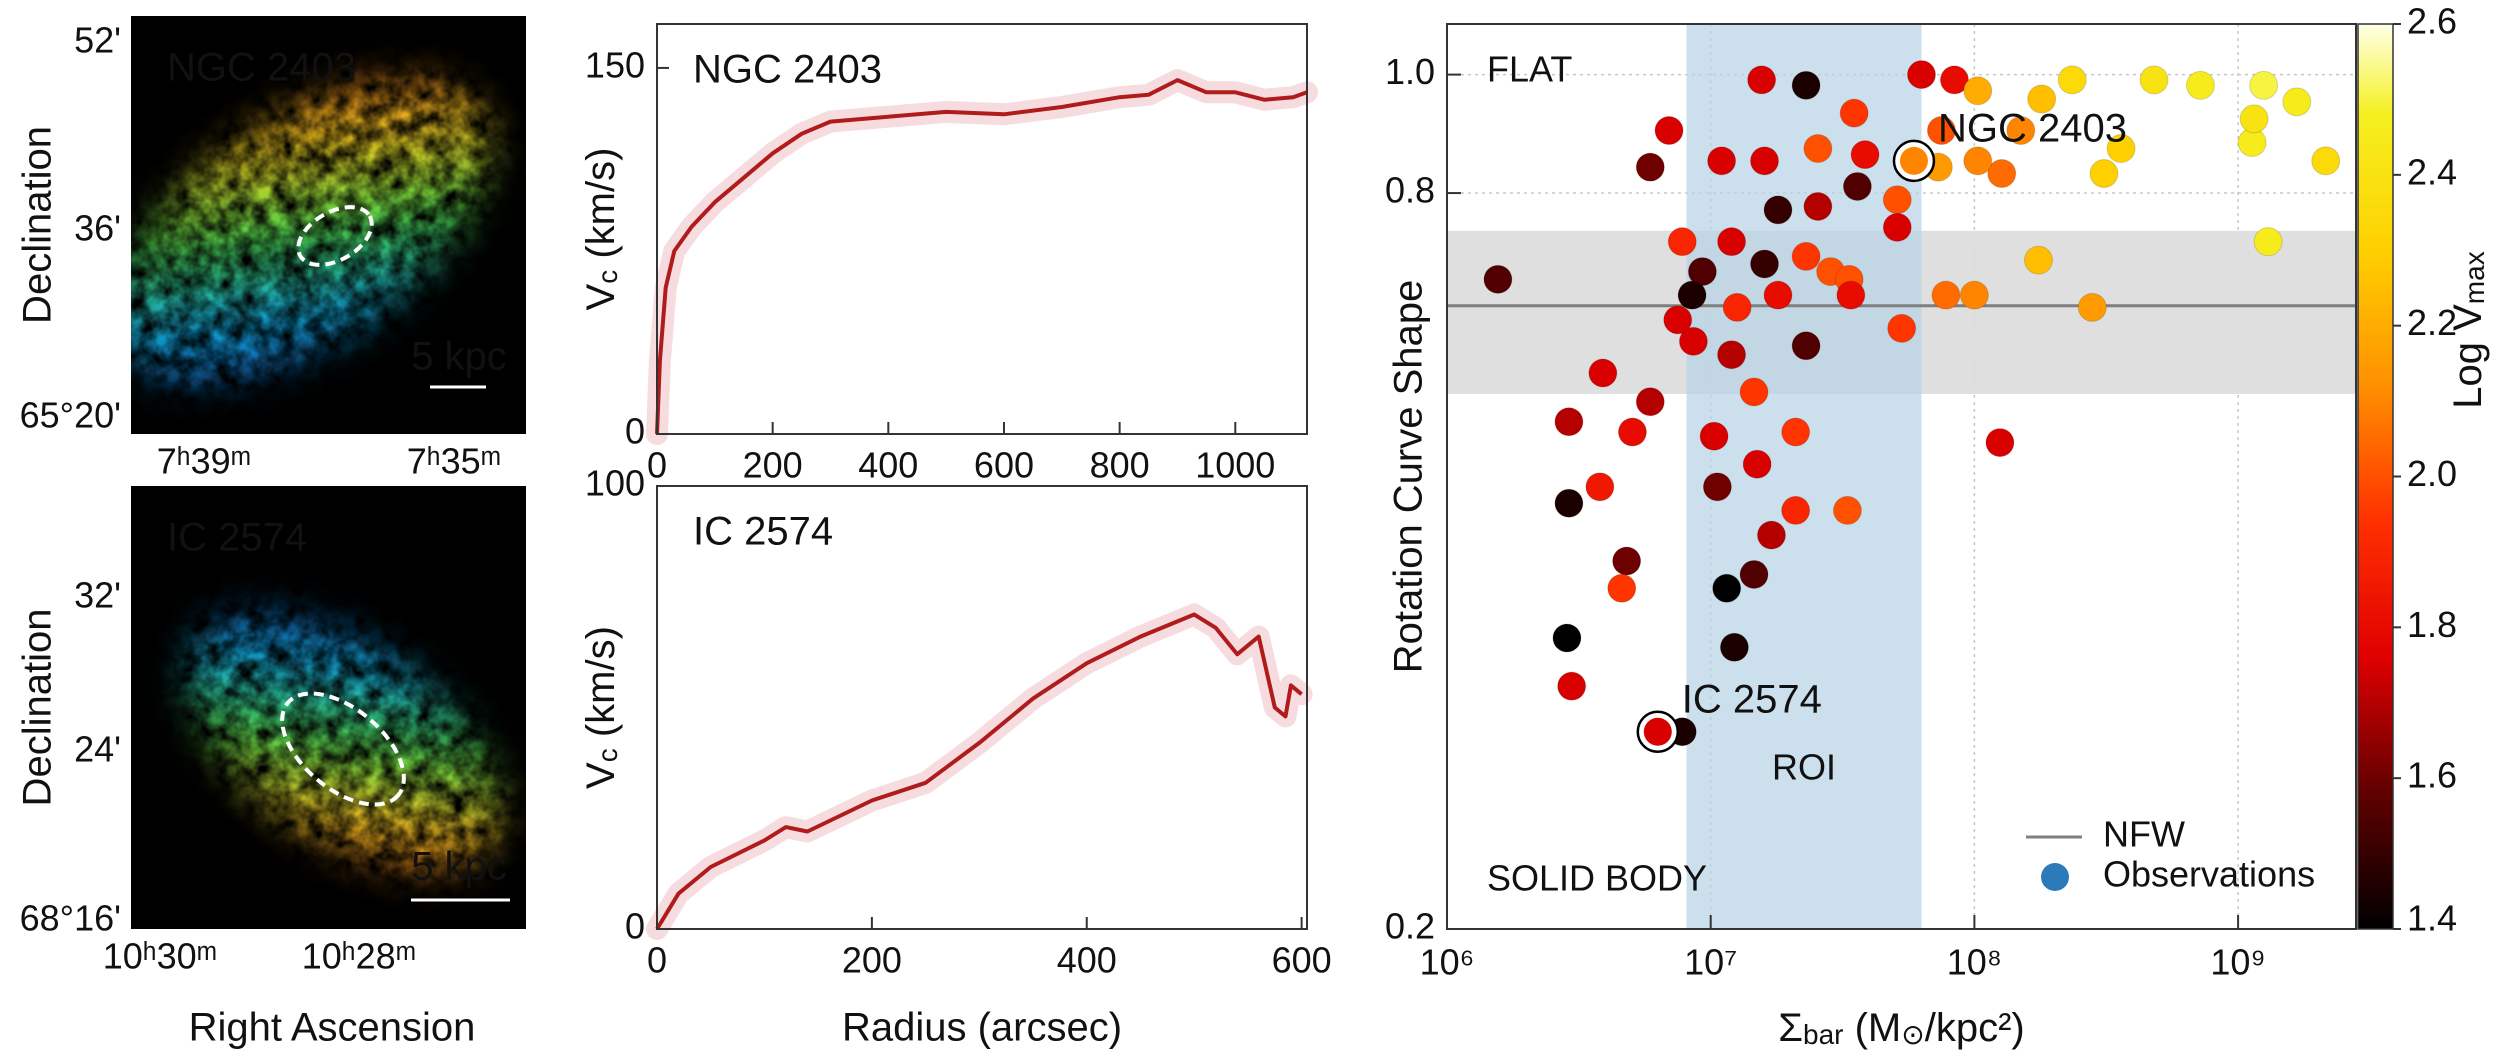 This screenshot has width=2500, height=1063. I want to click on x-tick-label: 200, so click(872, 960).